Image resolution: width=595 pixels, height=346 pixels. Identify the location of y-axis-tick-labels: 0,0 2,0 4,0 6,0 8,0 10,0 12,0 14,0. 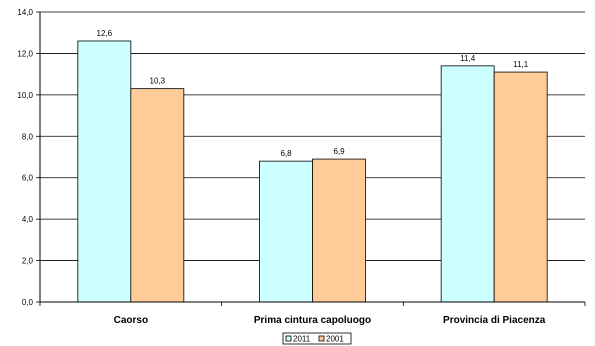
(25, 157).